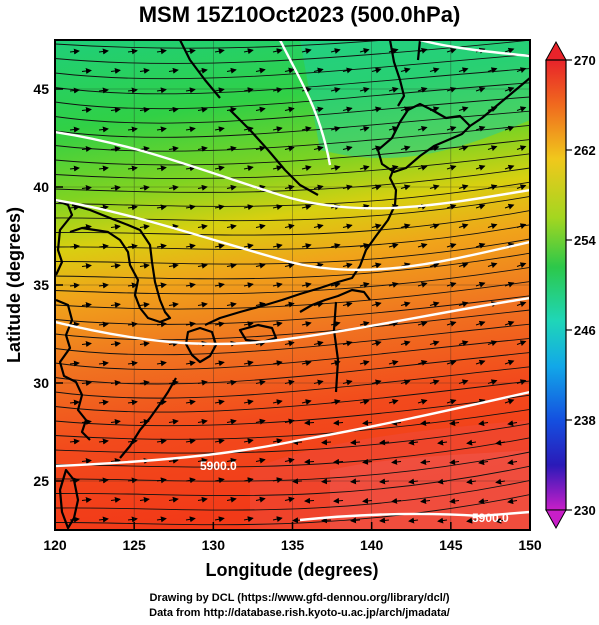  I want to click on coastline-sakhalin, so click(405, 73).